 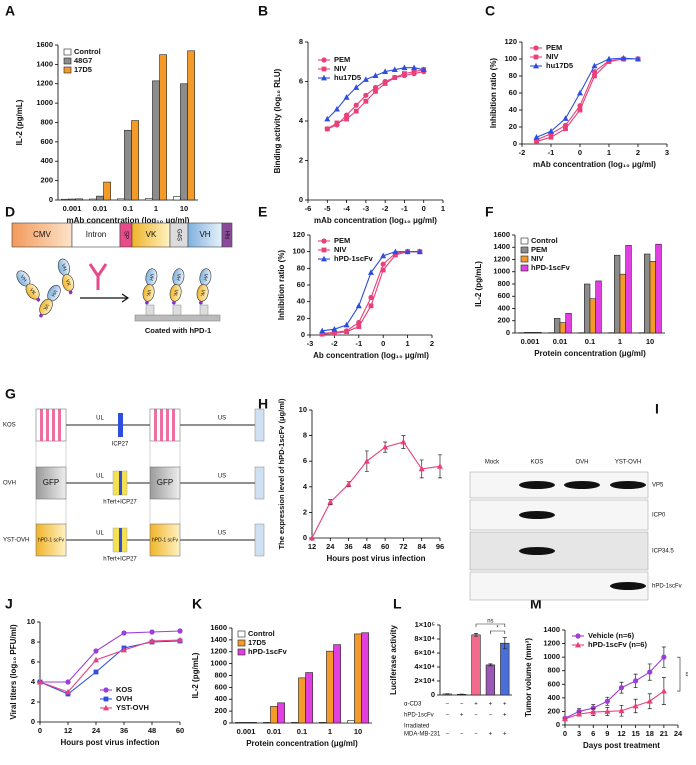 I want to click on x-tick-label: 0.01, so click(x=100, y=208).